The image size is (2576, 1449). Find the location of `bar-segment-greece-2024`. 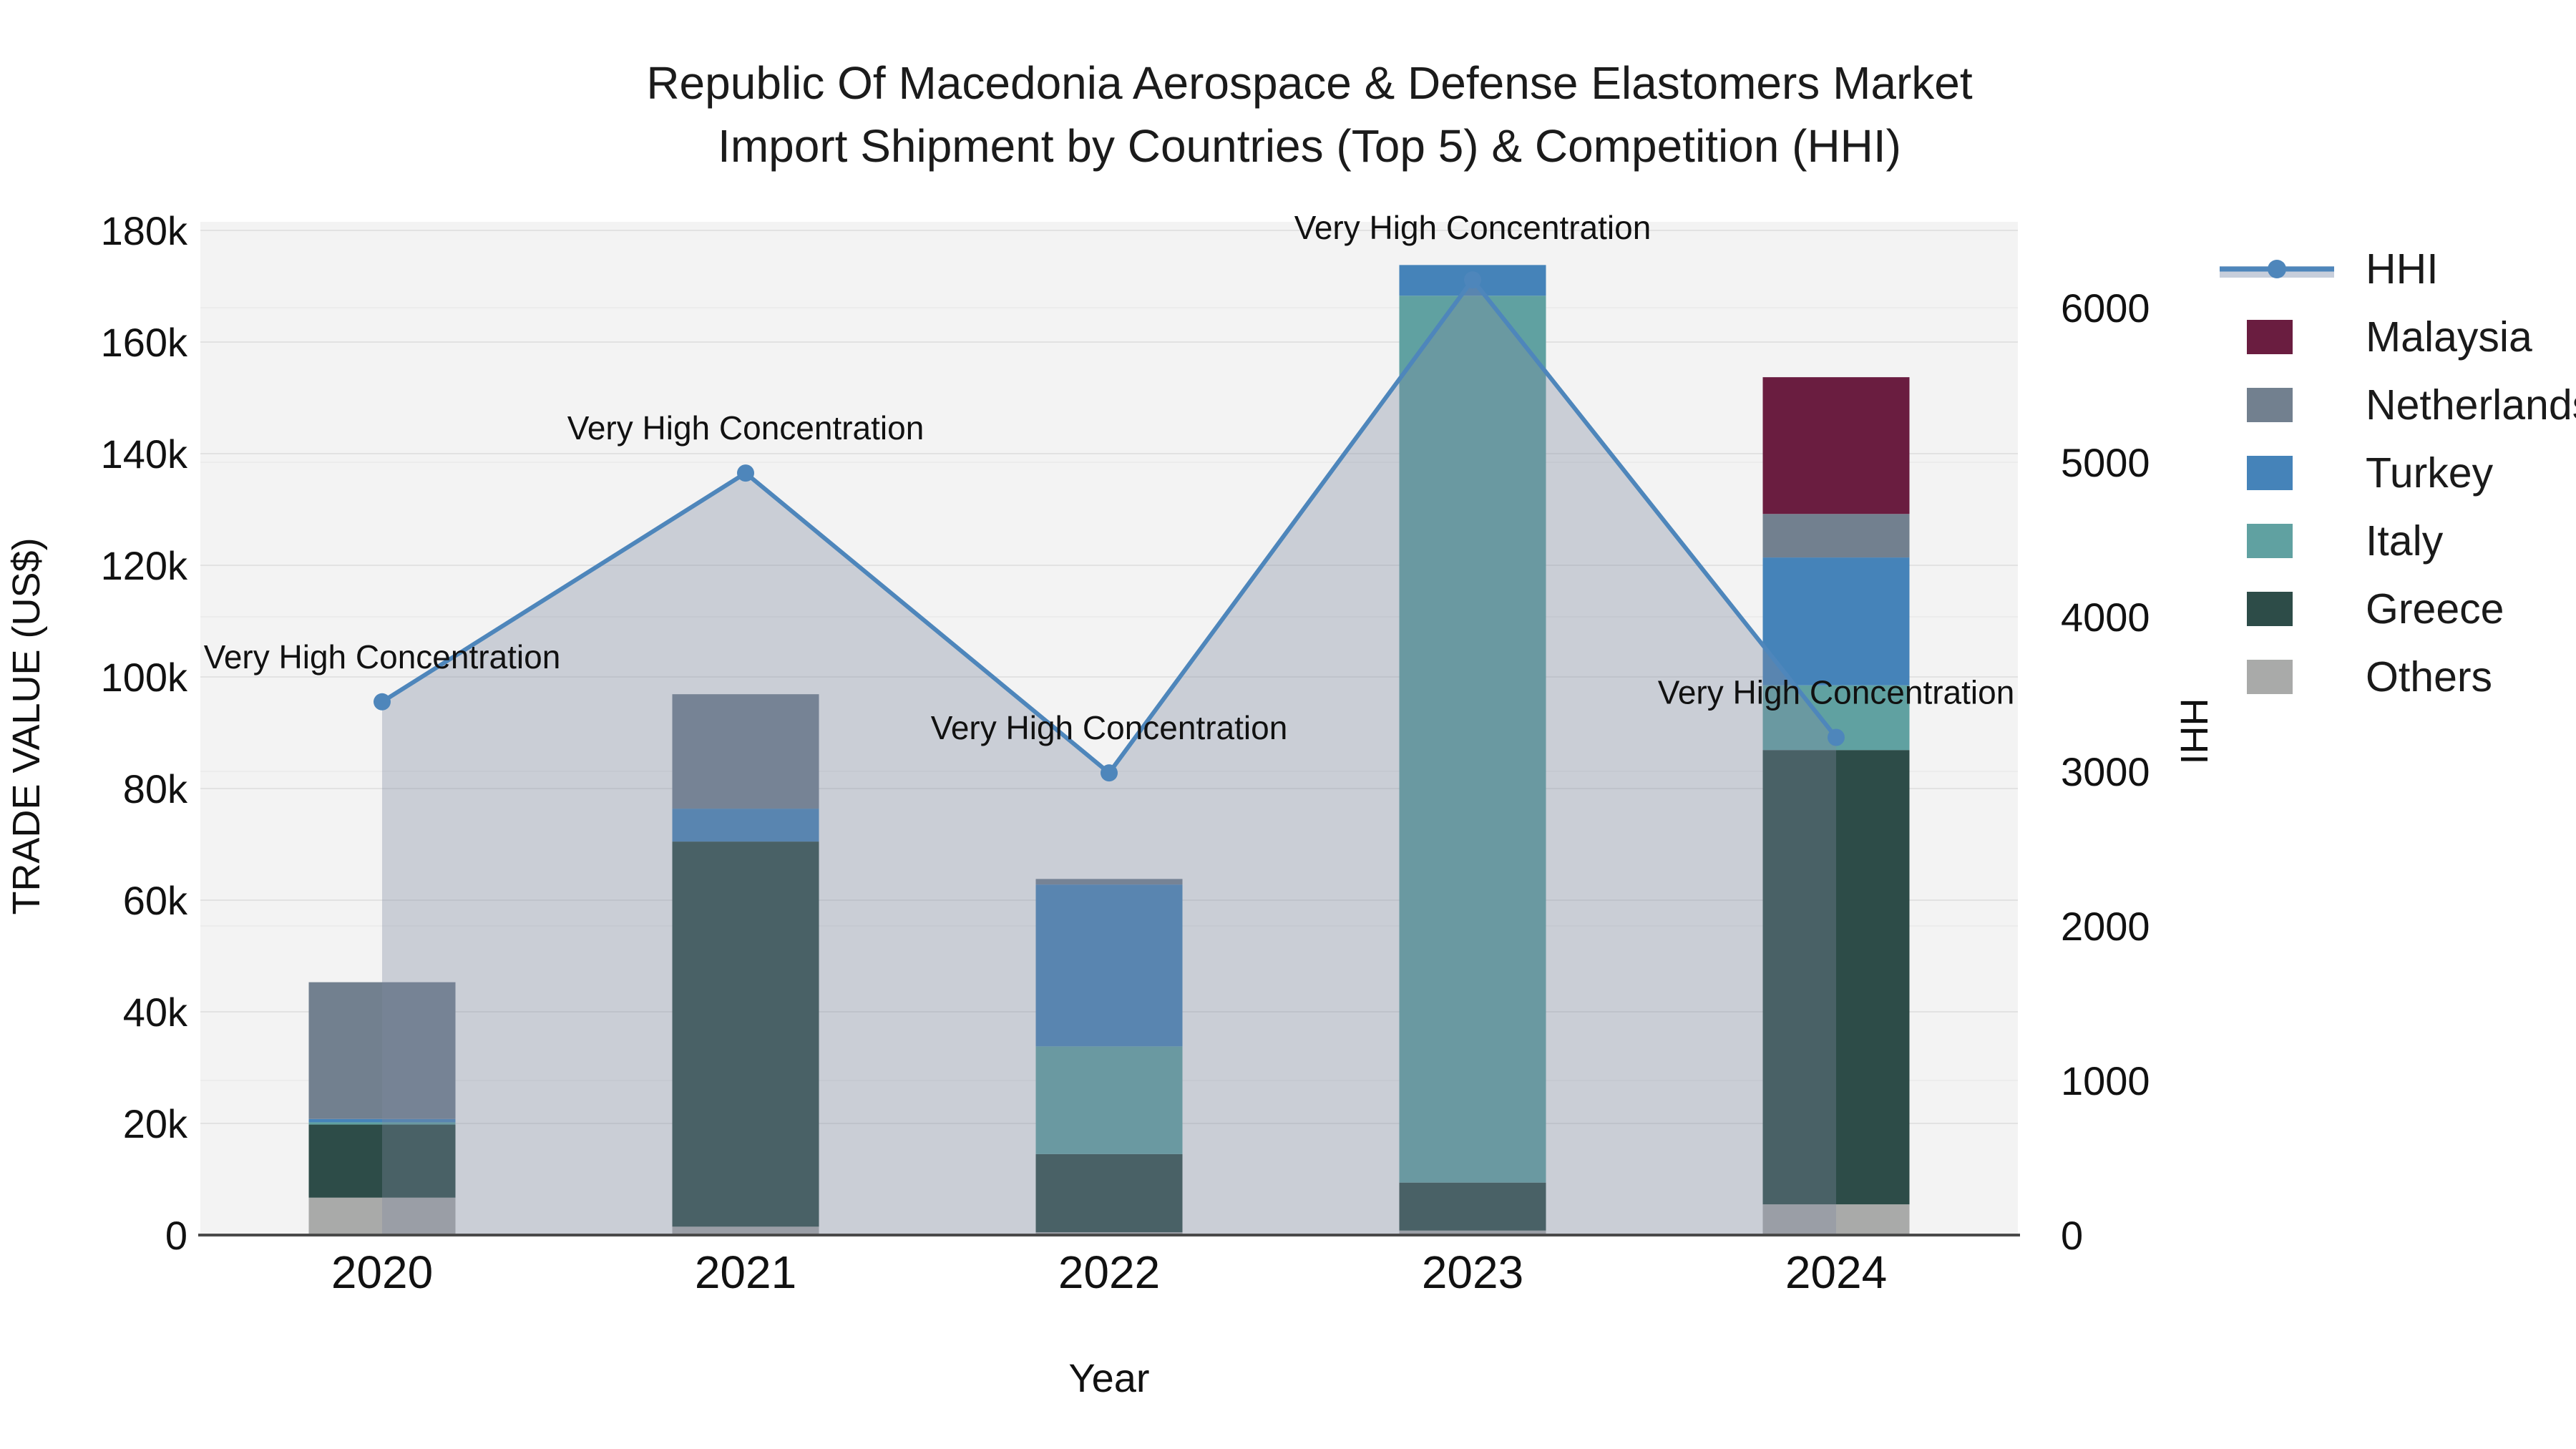

bar-segment-greece-2024 is located at coordinates (1836, 977).